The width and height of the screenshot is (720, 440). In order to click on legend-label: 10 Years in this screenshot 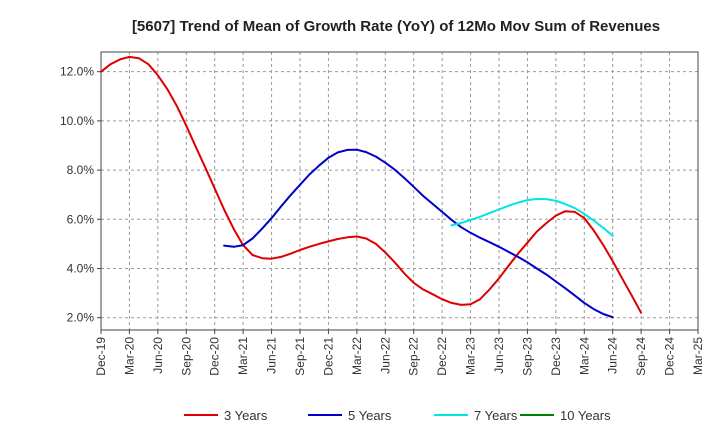, I will do `click(585, 415)`.